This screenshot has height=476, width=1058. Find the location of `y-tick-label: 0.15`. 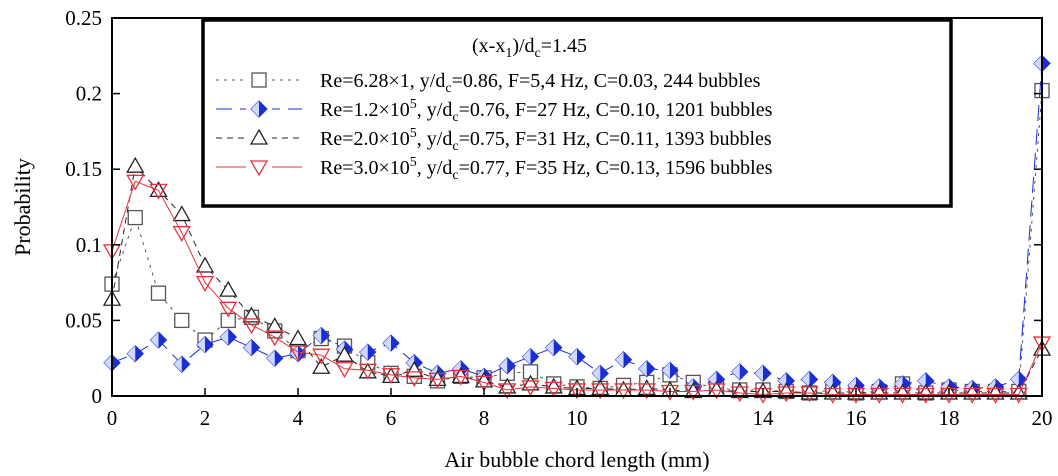

y-tick-label: 0.15 is located at coordinates (83, 169).